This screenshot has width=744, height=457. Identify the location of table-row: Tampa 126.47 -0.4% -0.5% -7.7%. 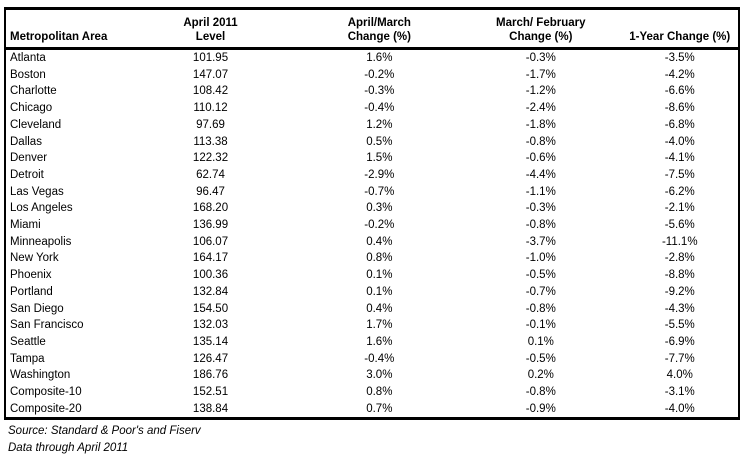
(372, 359).